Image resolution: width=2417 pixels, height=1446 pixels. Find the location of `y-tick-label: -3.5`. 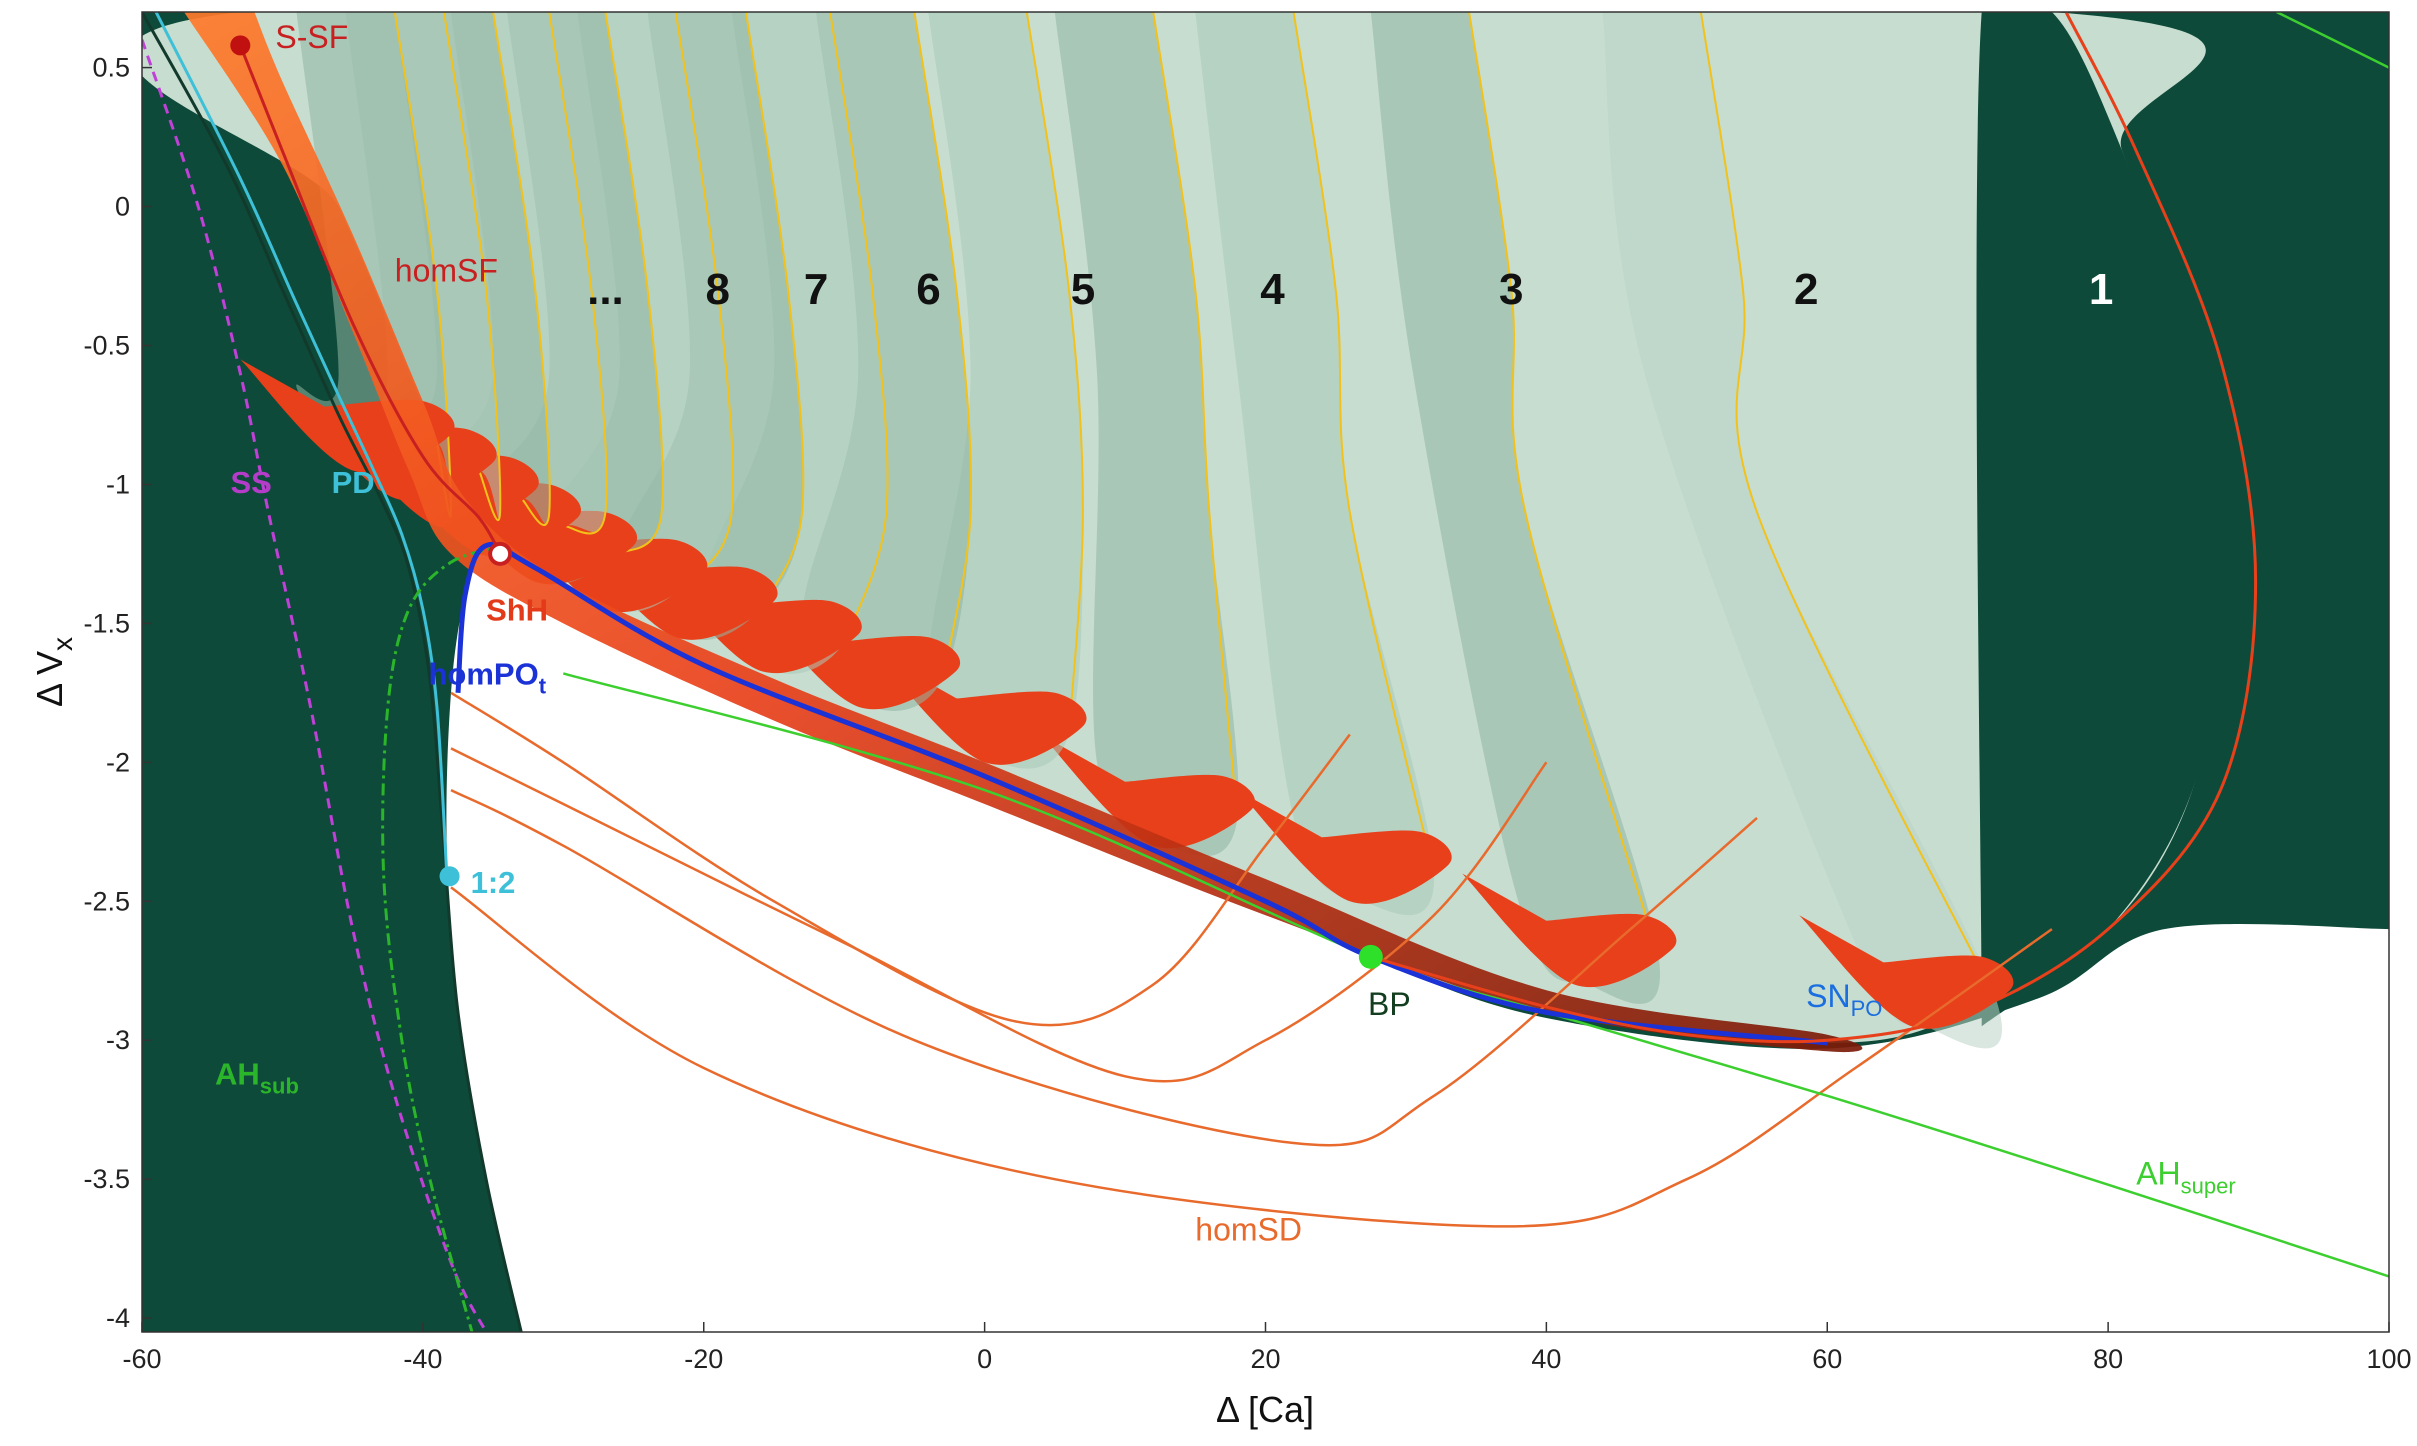

y-tick-label: -3.5 is located at coordinates (106, 1179).